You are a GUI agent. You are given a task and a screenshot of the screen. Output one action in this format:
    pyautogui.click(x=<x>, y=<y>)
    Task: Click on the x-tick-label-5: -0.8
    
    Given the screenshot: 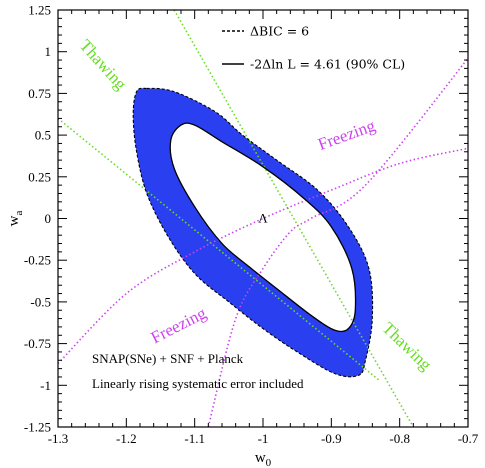 What is the action you would take?
    pyautogui.click(x=399, y=438)
    